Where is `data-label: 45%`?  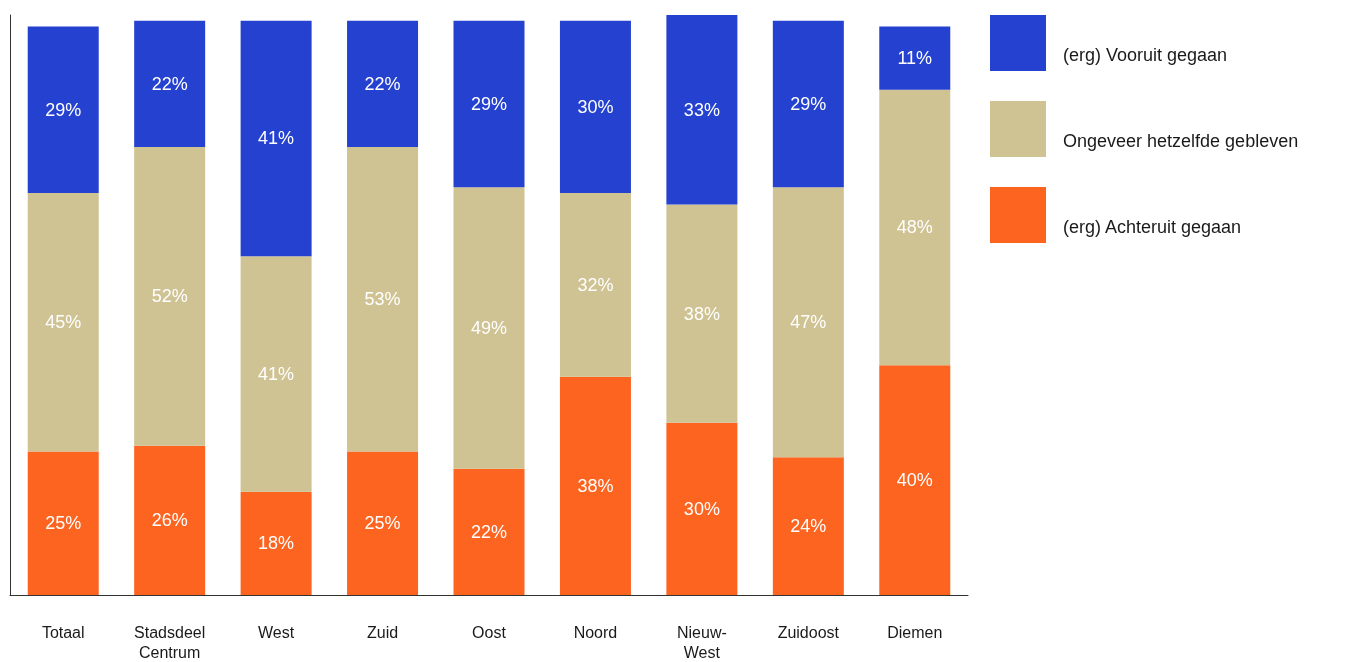
data-label: 45% is located at coordinates (63, 322).